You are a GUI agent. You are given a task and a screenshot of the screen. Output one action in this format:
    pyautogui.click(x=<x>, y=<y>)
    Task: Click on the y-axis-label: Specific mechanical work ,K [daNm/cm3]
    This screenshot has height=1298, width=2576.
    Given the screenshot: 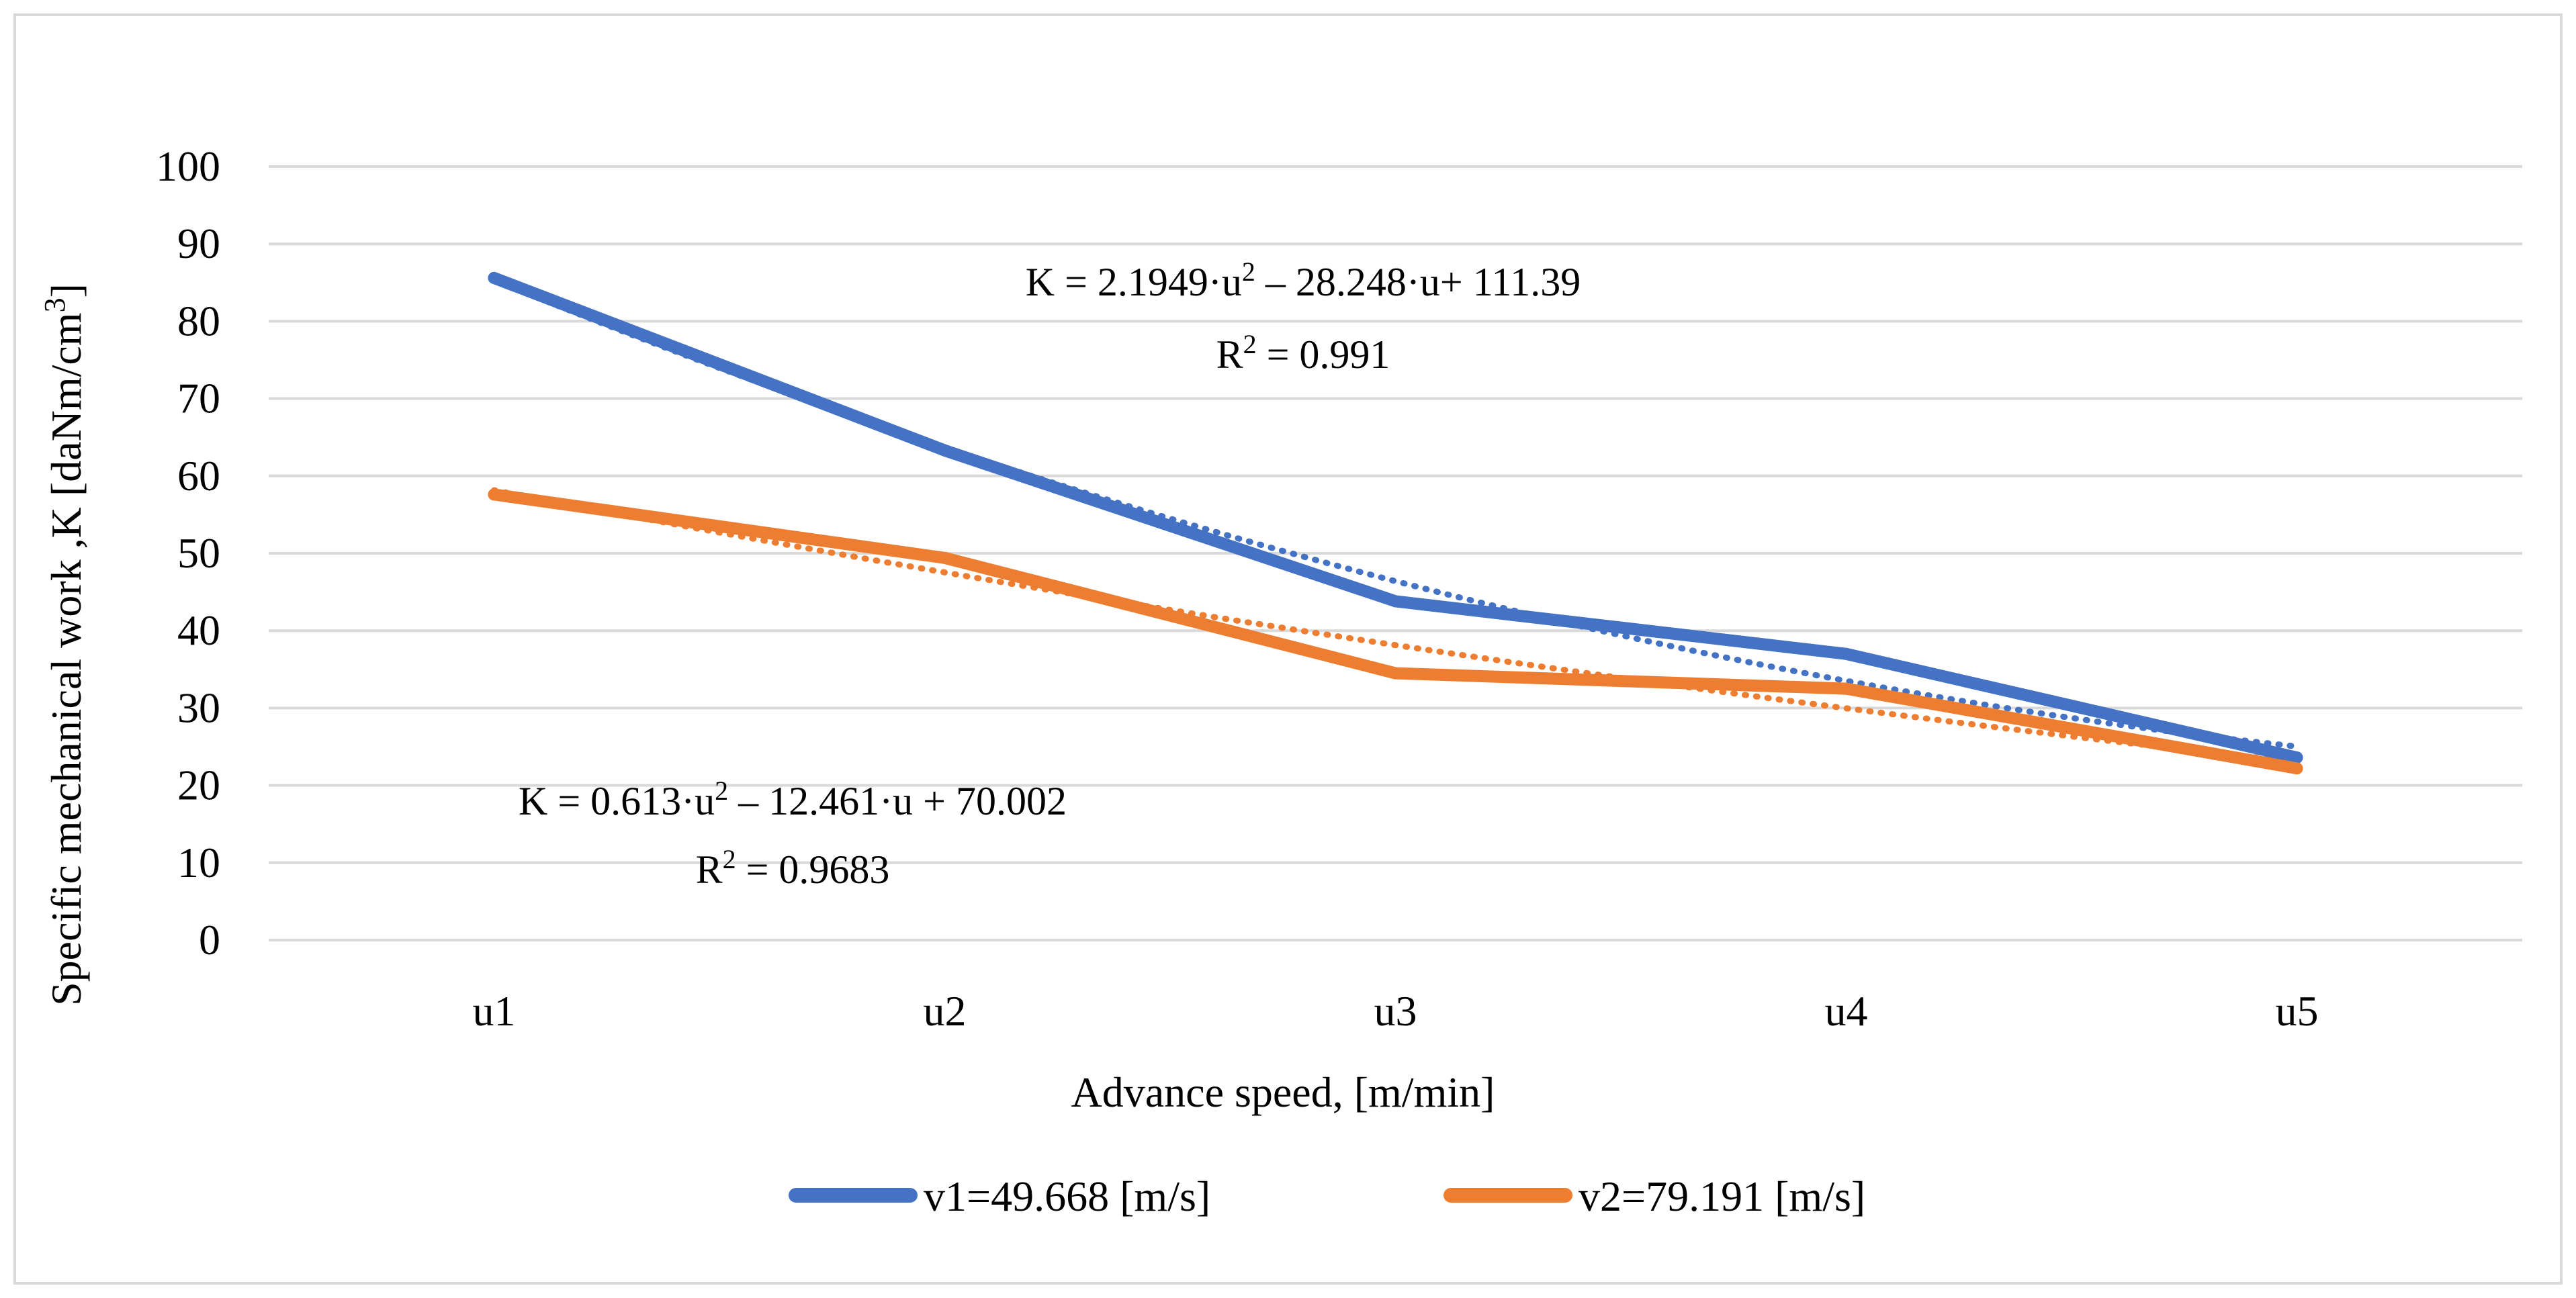 What is the action you would take?
    pyautogui.click(x=64, y=644)
    